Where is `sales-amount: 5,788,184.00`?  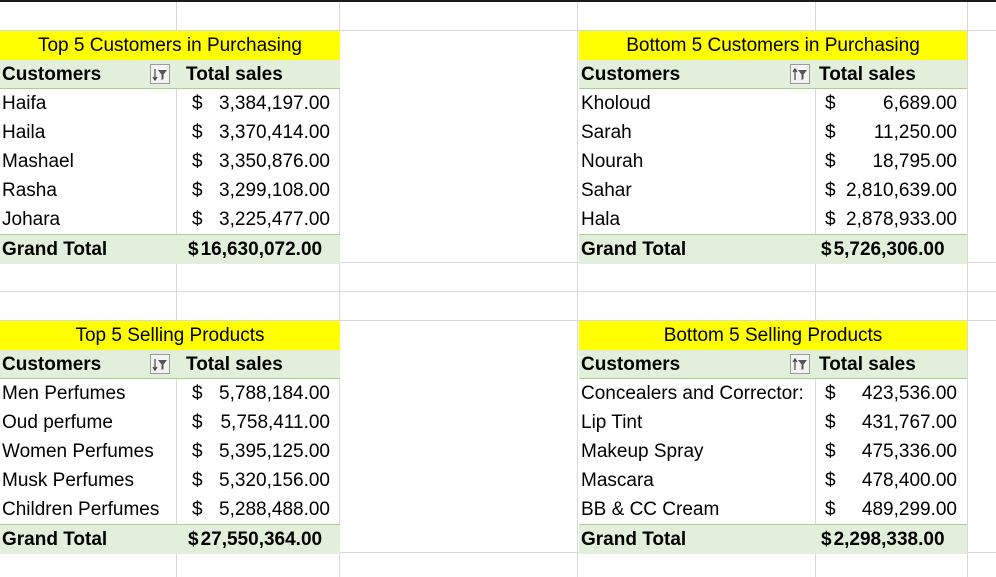
sales-amount: 5,788,184.00 is located at coordinates (274, 393).